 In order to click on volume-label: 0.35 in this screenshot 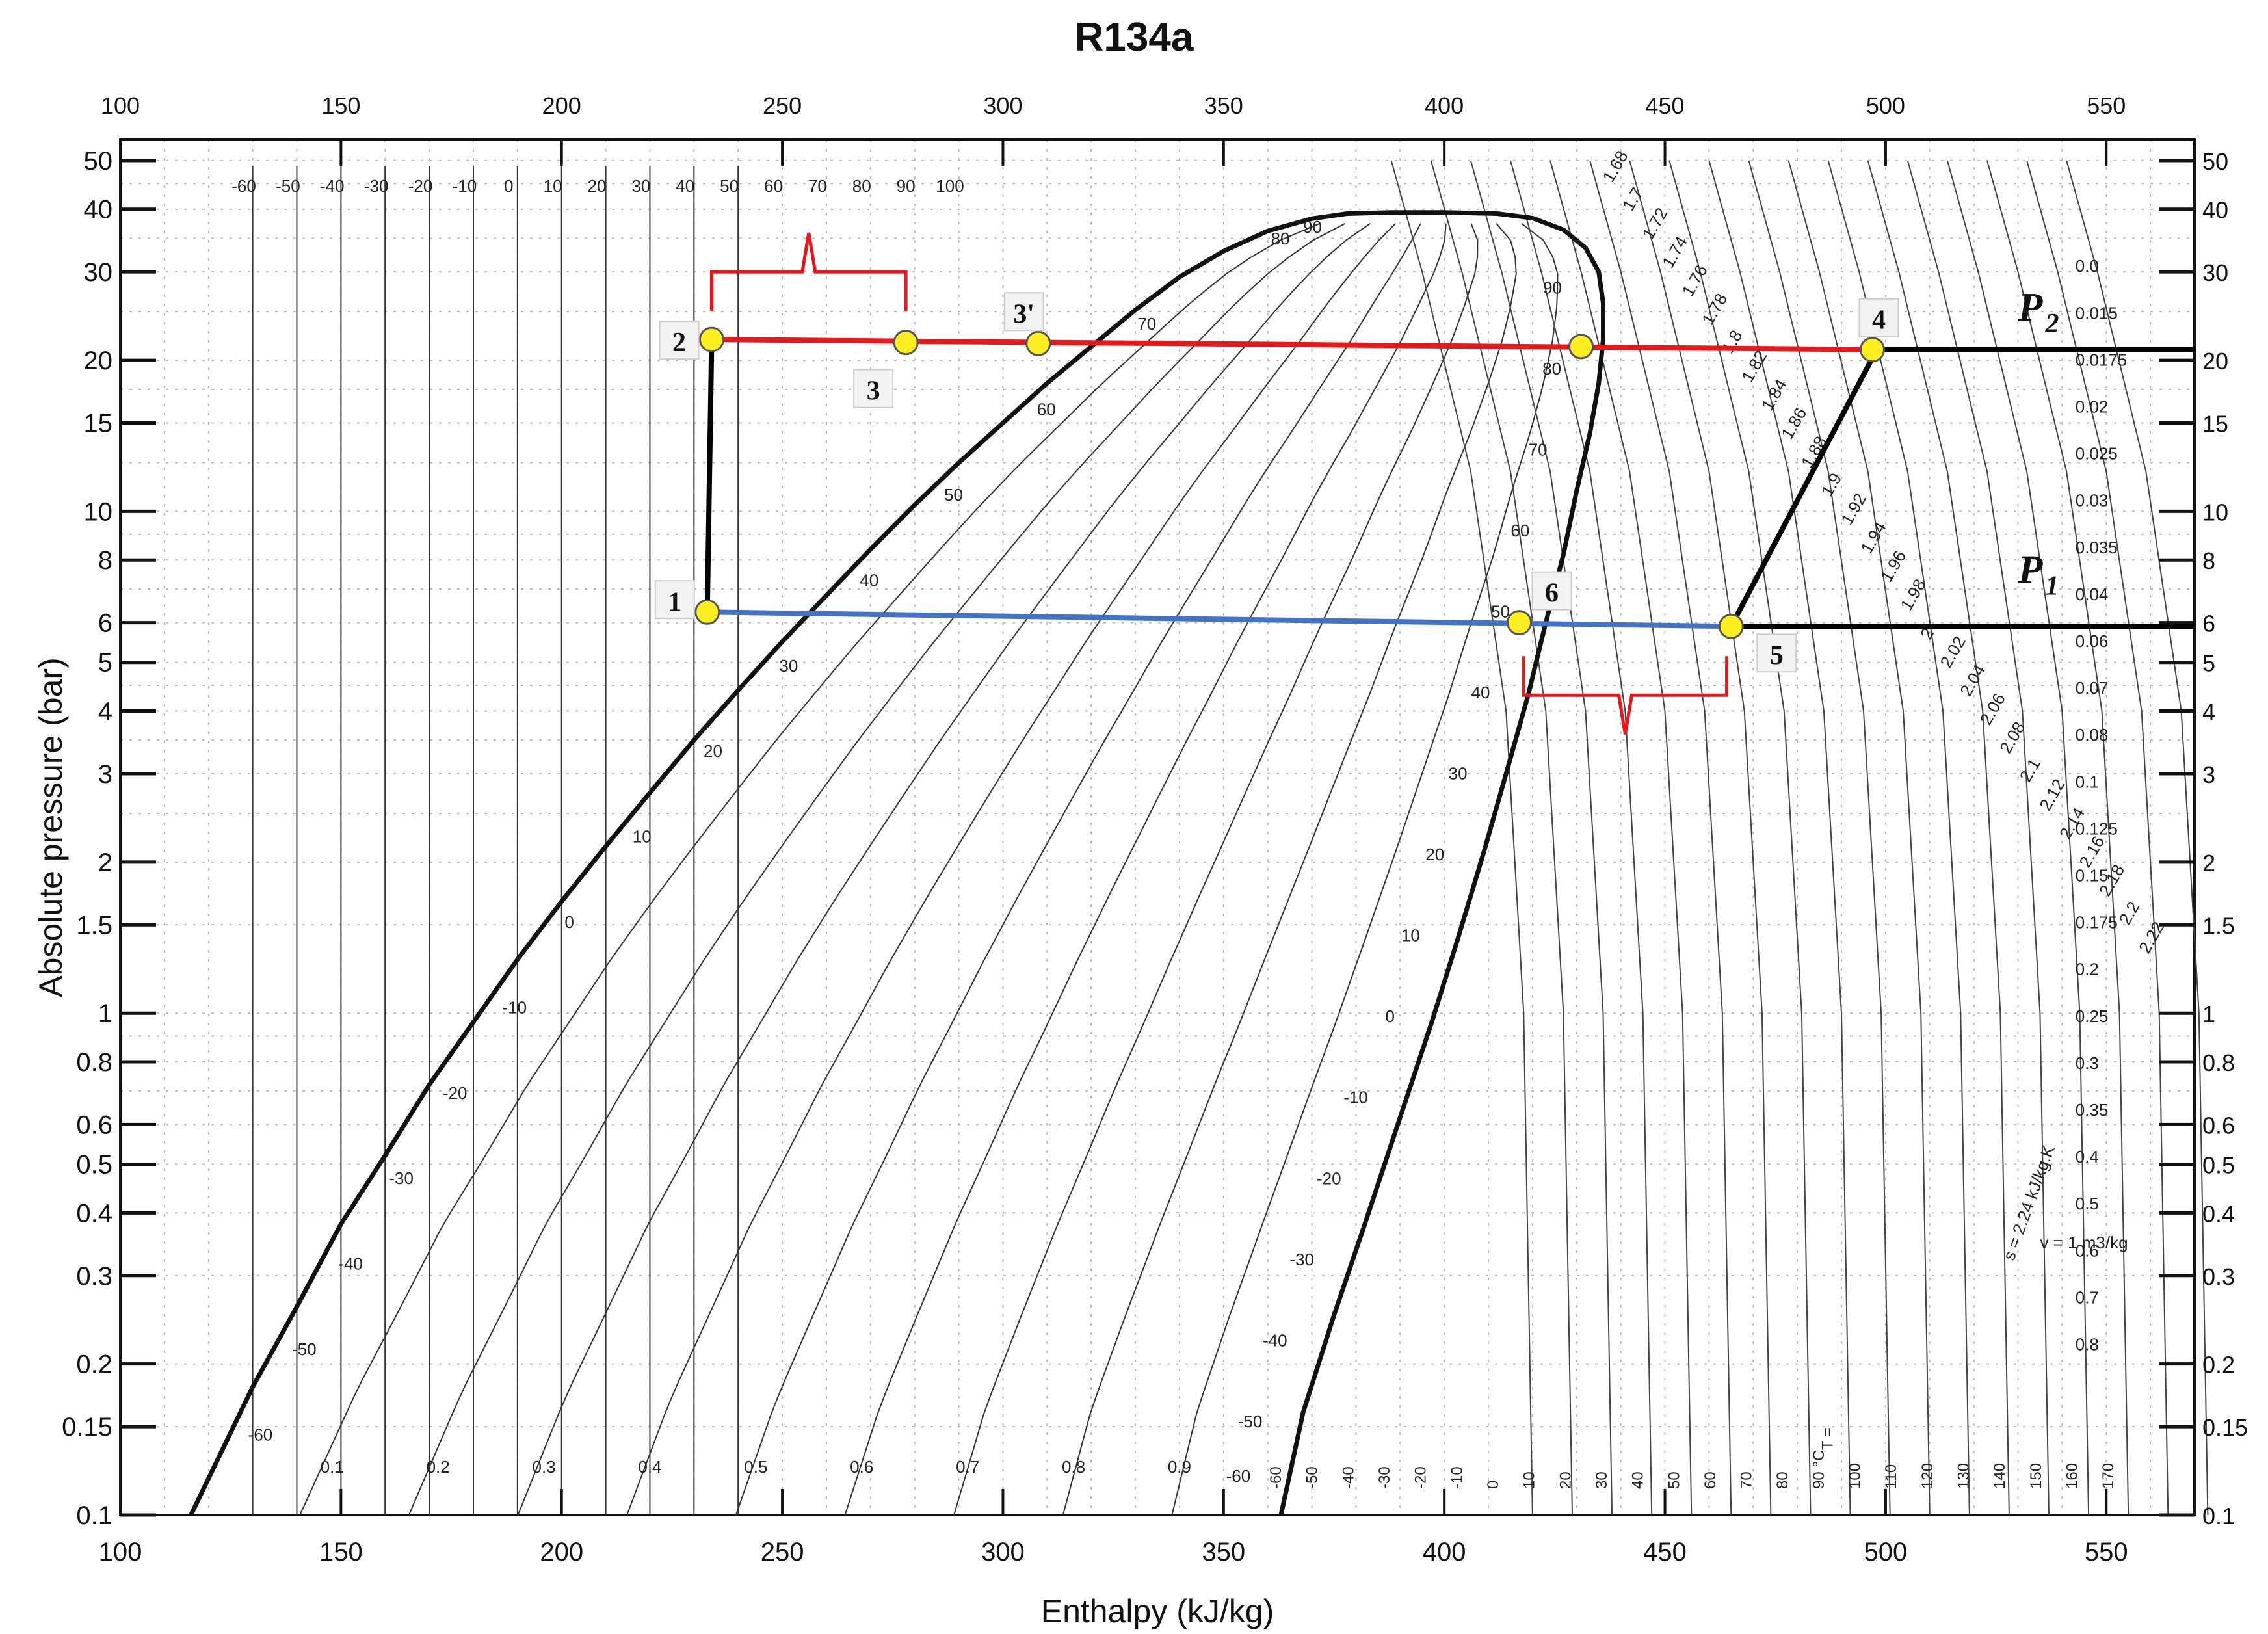, I will do `click(2092, 1110)`.